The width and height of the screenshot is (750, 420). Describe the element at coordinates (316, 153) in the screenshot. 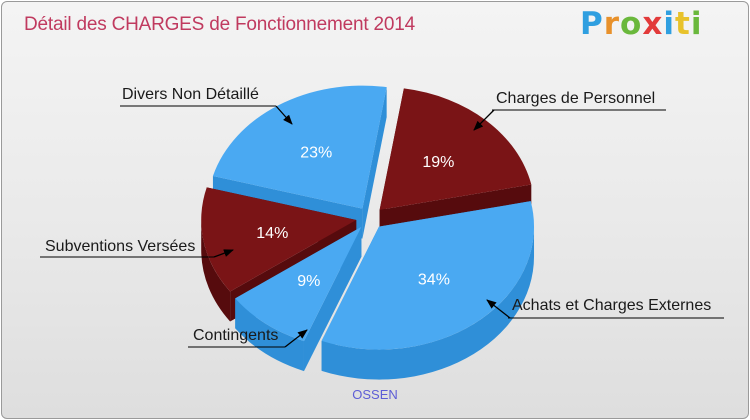

I see `slice-percent-label: 23%` at that location.